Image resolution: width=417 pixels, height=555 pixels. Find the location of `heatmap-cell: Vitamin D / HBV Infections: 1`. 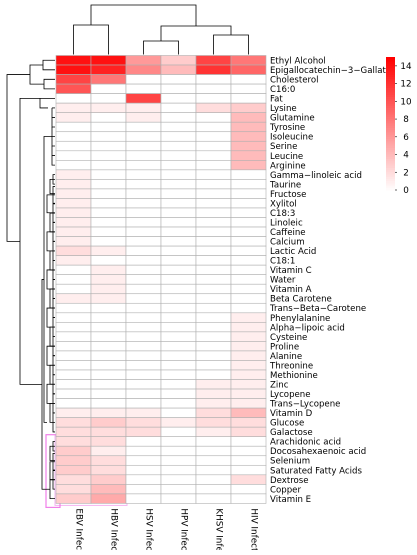

heatmap-cell: Vitamin D / HBV Infections: 1 is located at coordinates (108, 412).